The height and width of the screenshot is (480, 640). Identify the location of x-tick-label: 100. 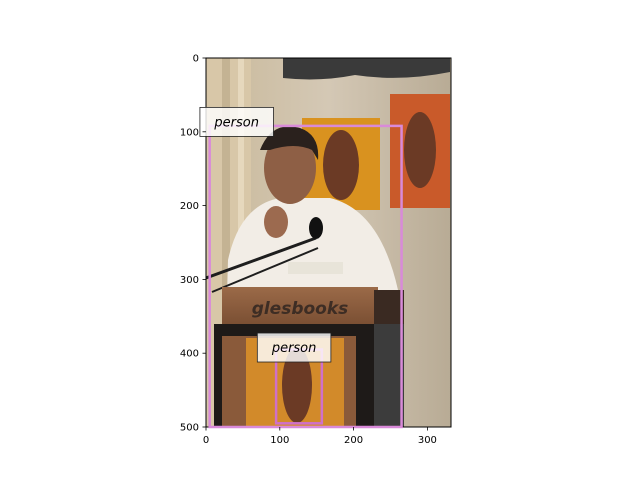
(279, 440).